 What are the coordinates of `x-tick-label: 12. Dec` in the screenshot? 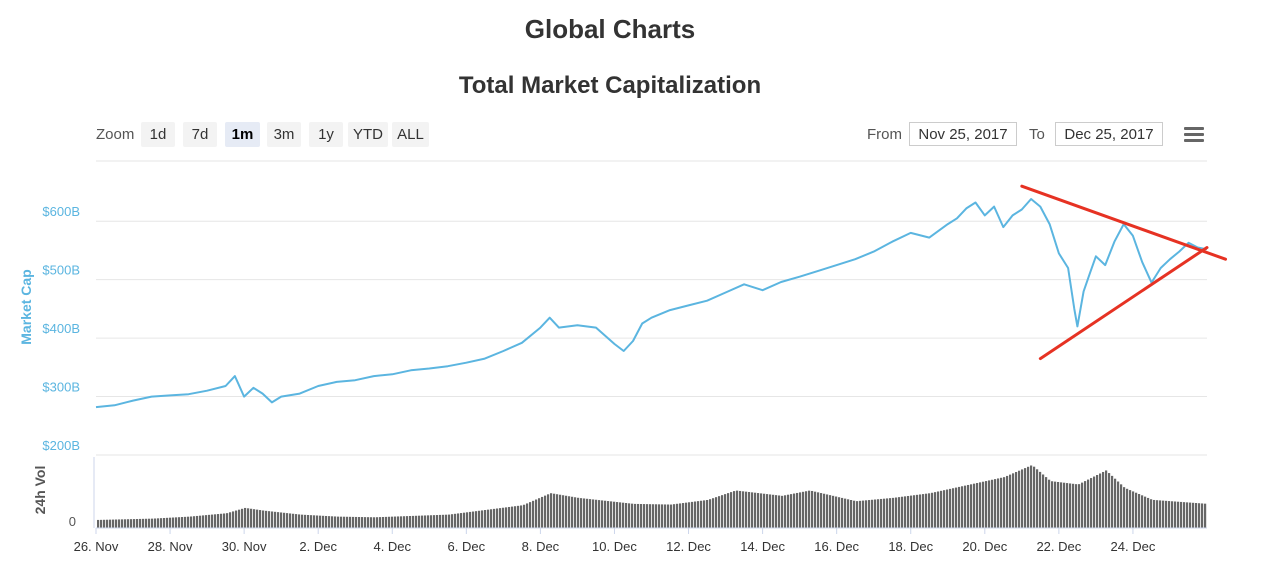 It's located at (688, 546).